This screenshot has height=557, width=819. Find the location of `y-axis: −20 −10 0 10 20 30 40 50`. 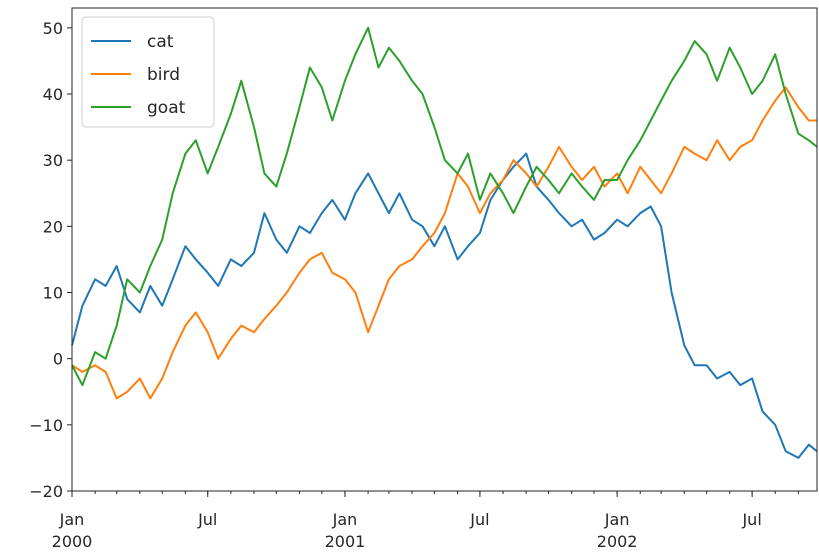

y-axis: −20 −10 0 10 20 30 40 50 is located at coordinates (50, 260).